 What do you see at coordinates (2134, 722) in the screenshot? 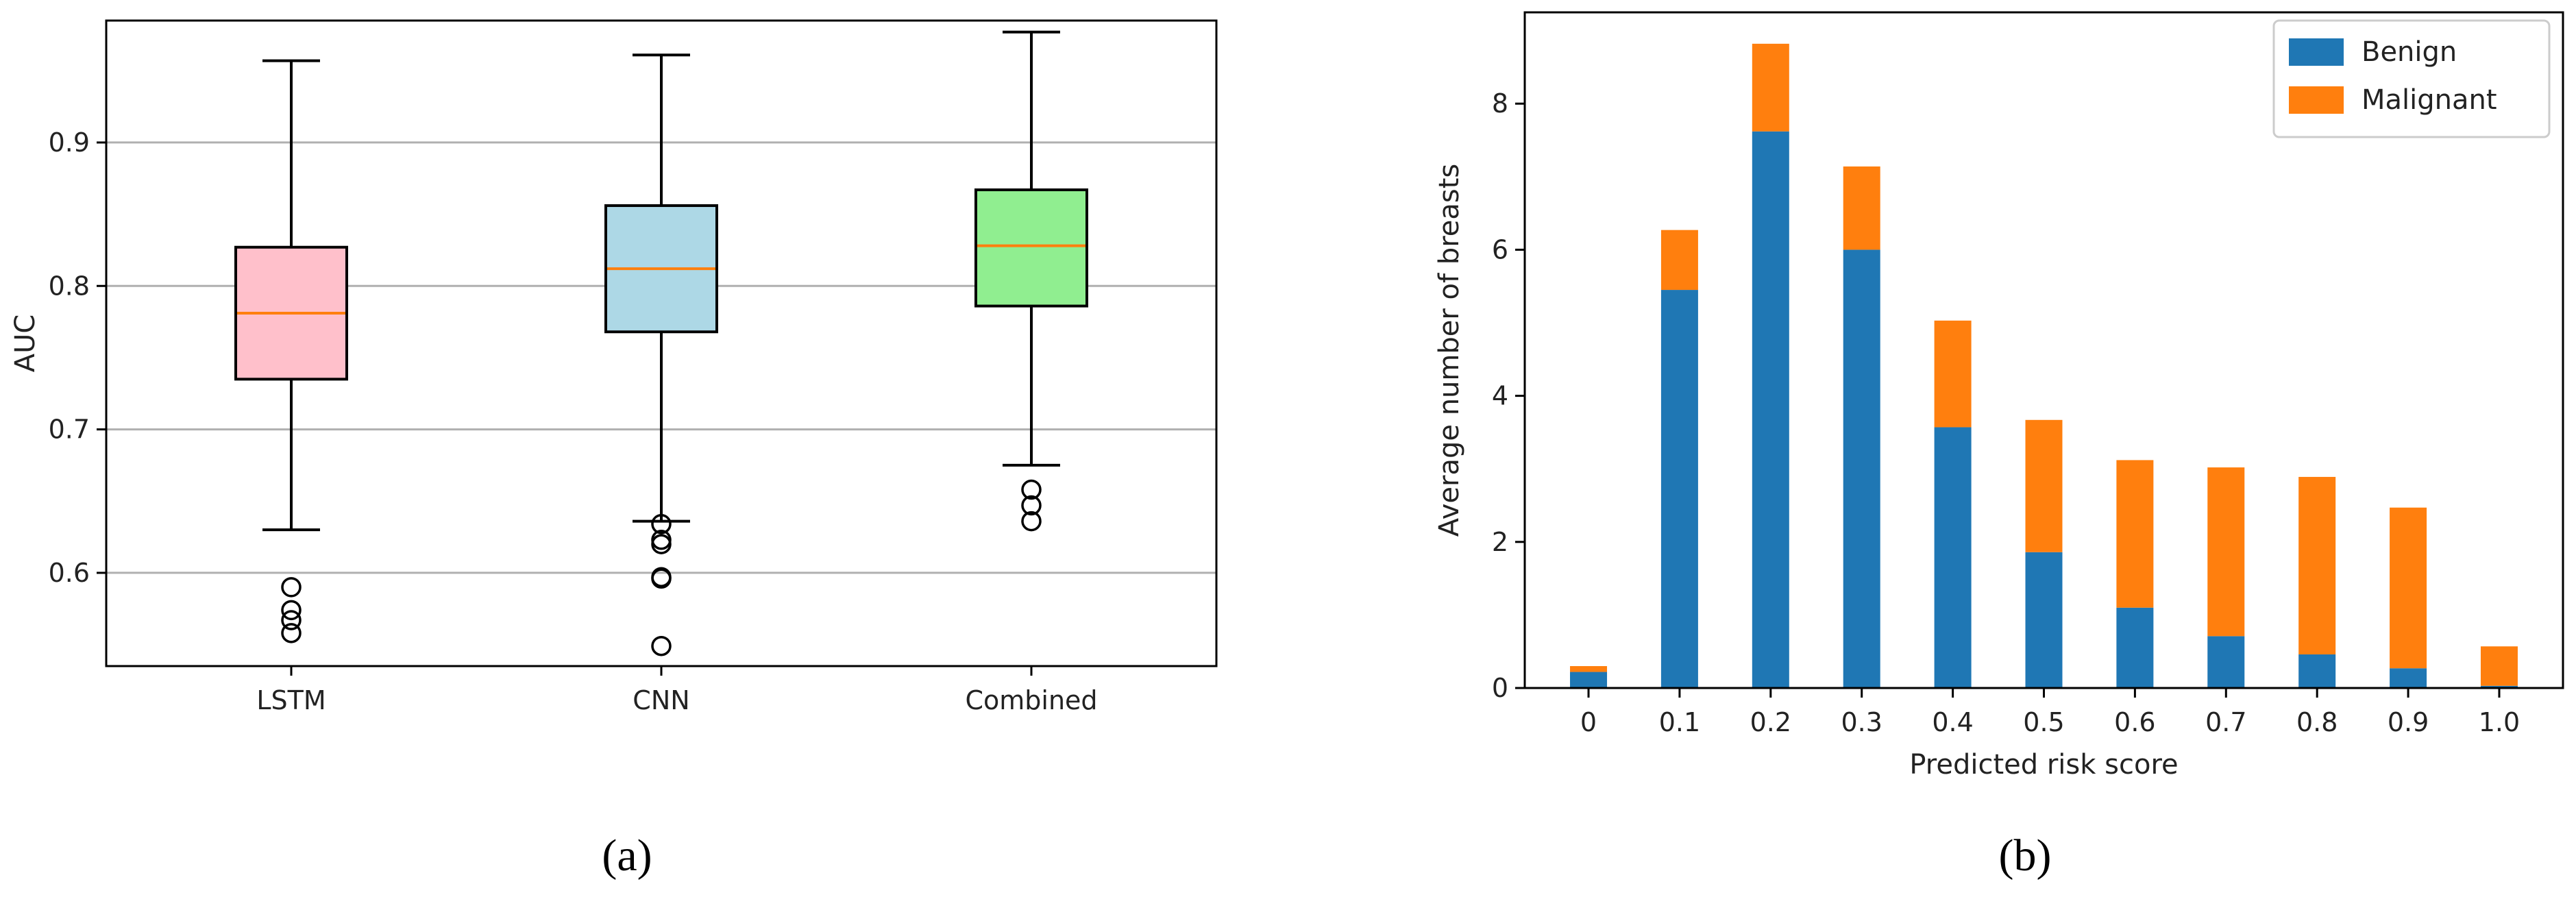
I see `b-x-tick-label: 0.6` at bounding box center [2134, 722].